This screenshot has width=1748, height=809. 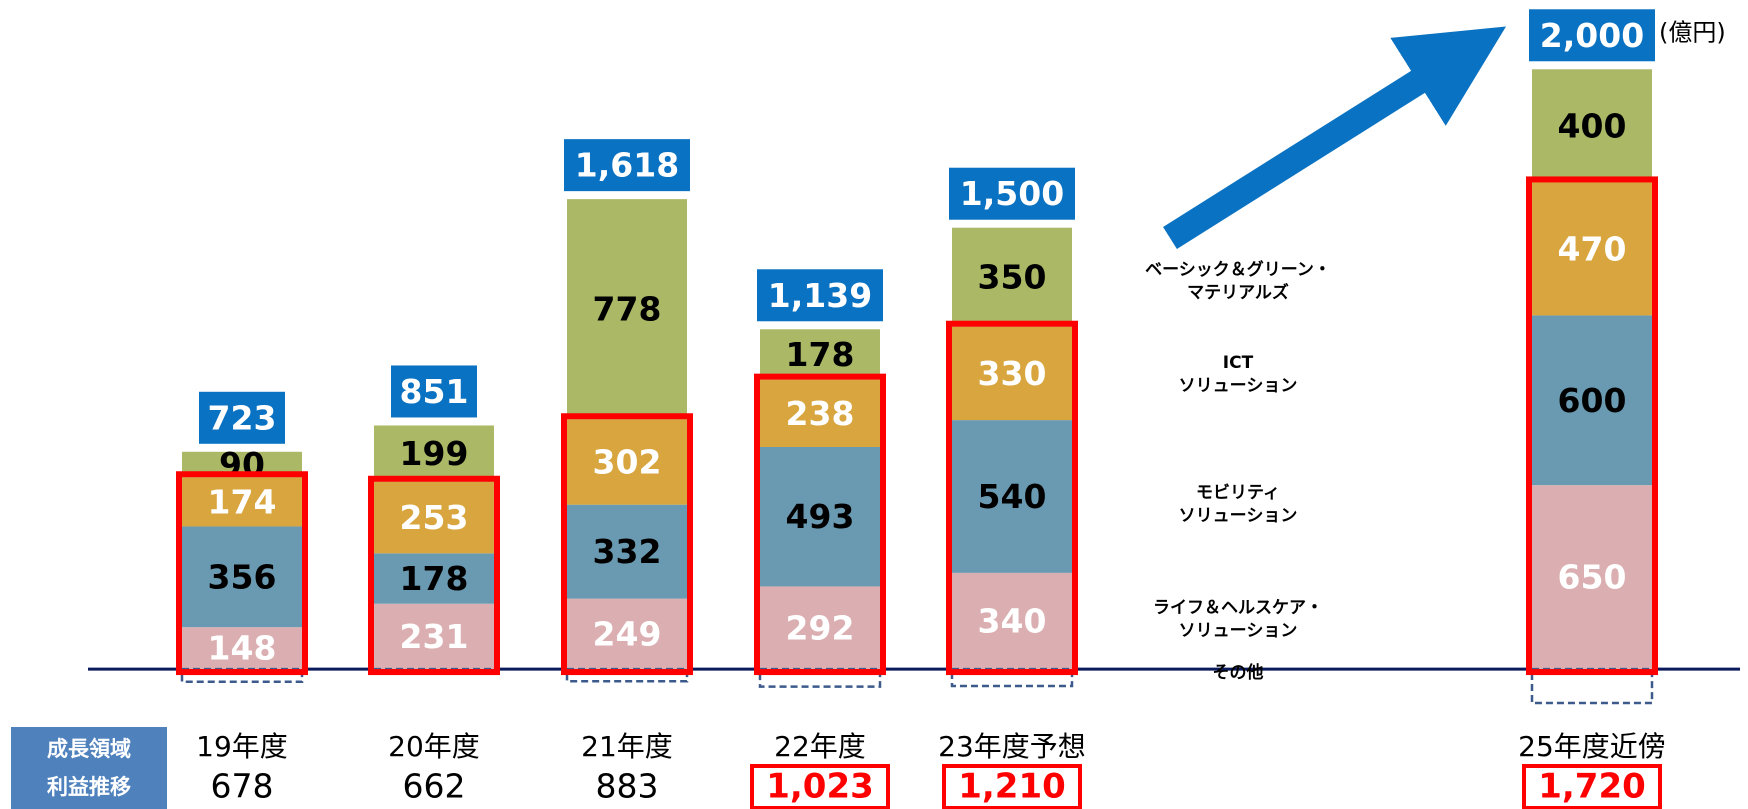 What do you see at coordinates (1238, 504) in the screenshot?
I see `legend-entry: モビリティ ソリューション` at bounding box center [1238, 504].